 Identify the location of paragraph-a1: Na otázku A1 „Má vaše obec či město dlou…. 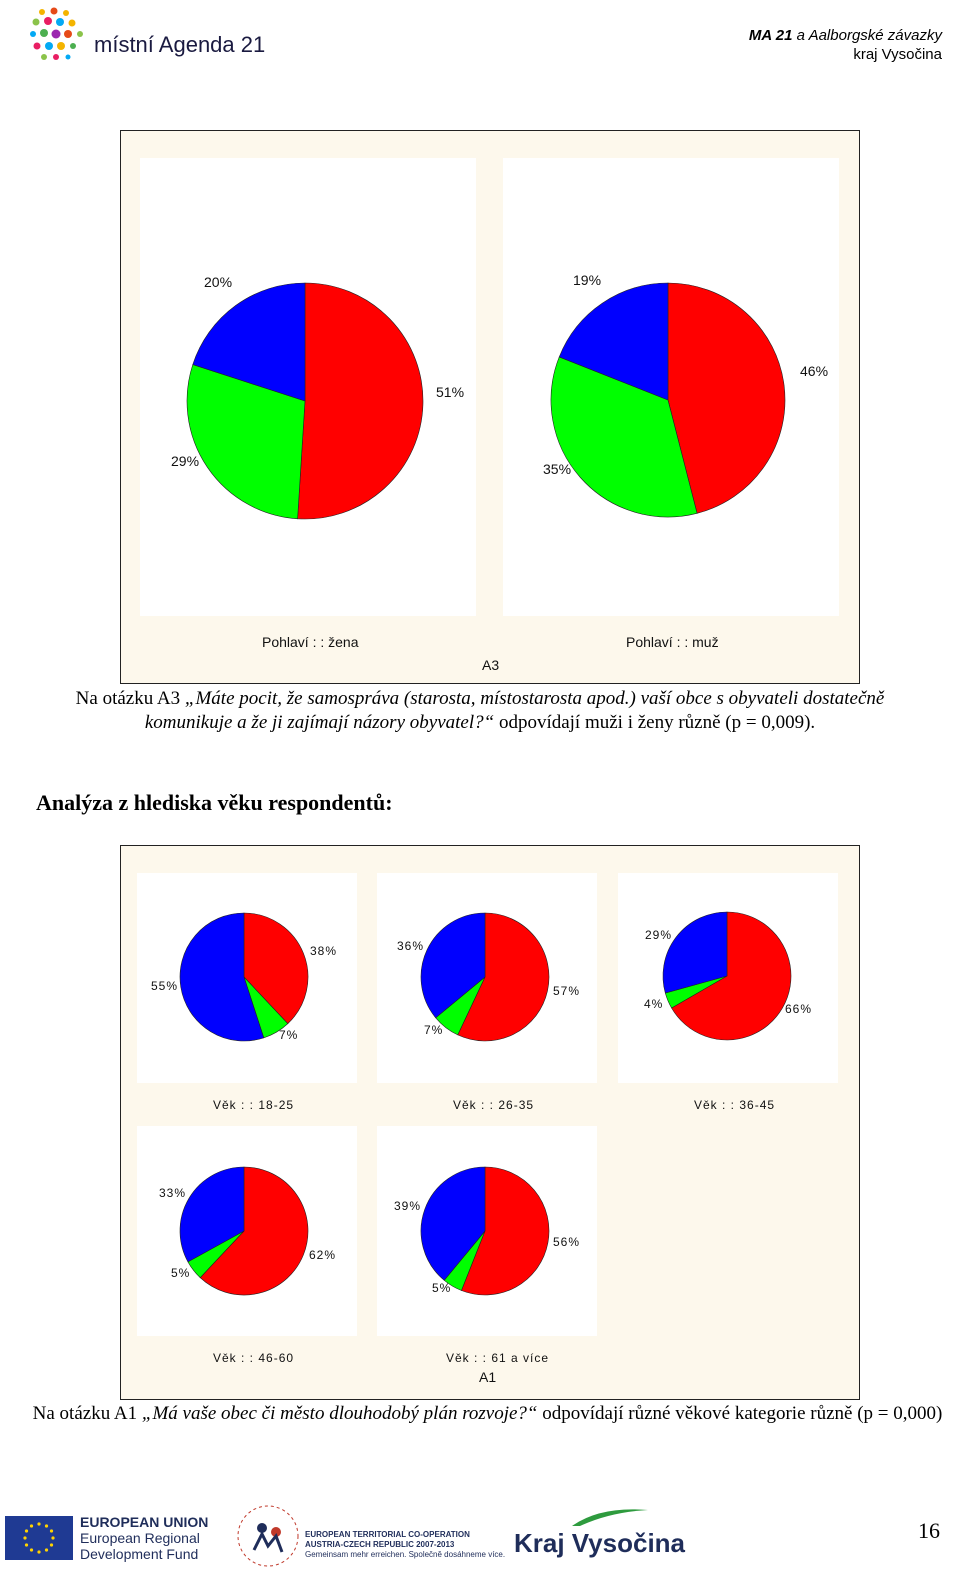
(487, 1414).